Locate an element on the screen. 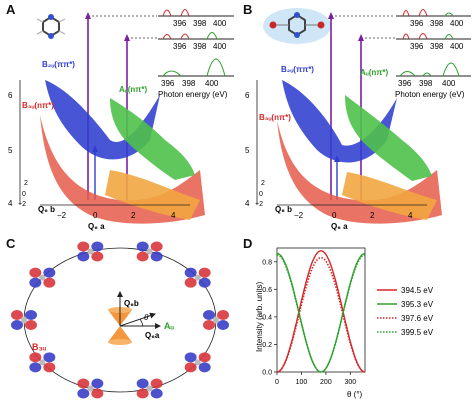  spectrum-b-tick-3: 400 is located at coordinates (457, 23).